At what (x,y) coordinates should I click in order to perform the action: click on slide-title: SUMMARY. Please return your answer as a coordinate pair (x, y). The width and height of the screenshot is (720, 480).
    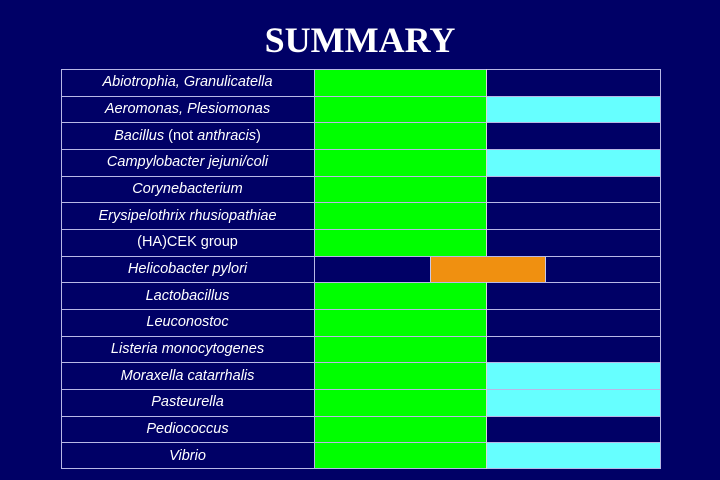
    Looking at the image, I should click on (360, 40).